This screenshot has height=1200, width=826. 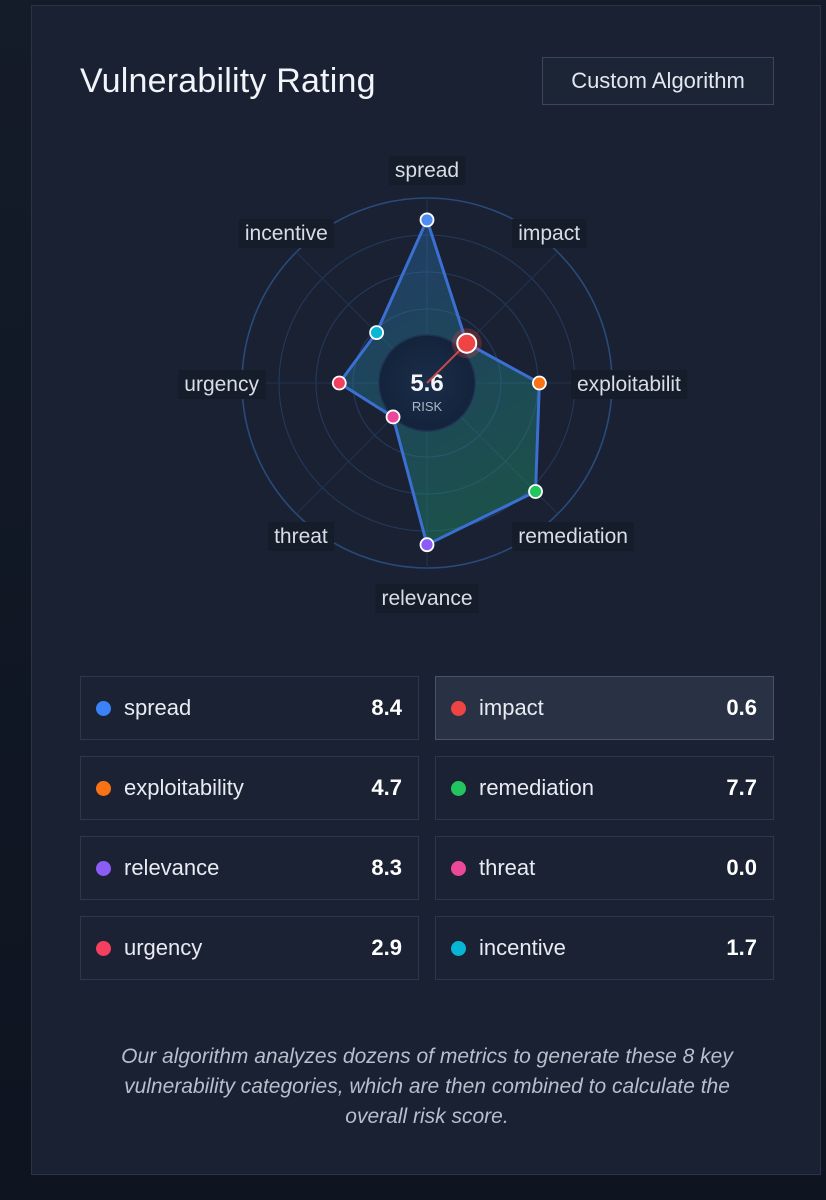 I want to click on radar-axis-label-text: threat, so click(x=301, y=536).